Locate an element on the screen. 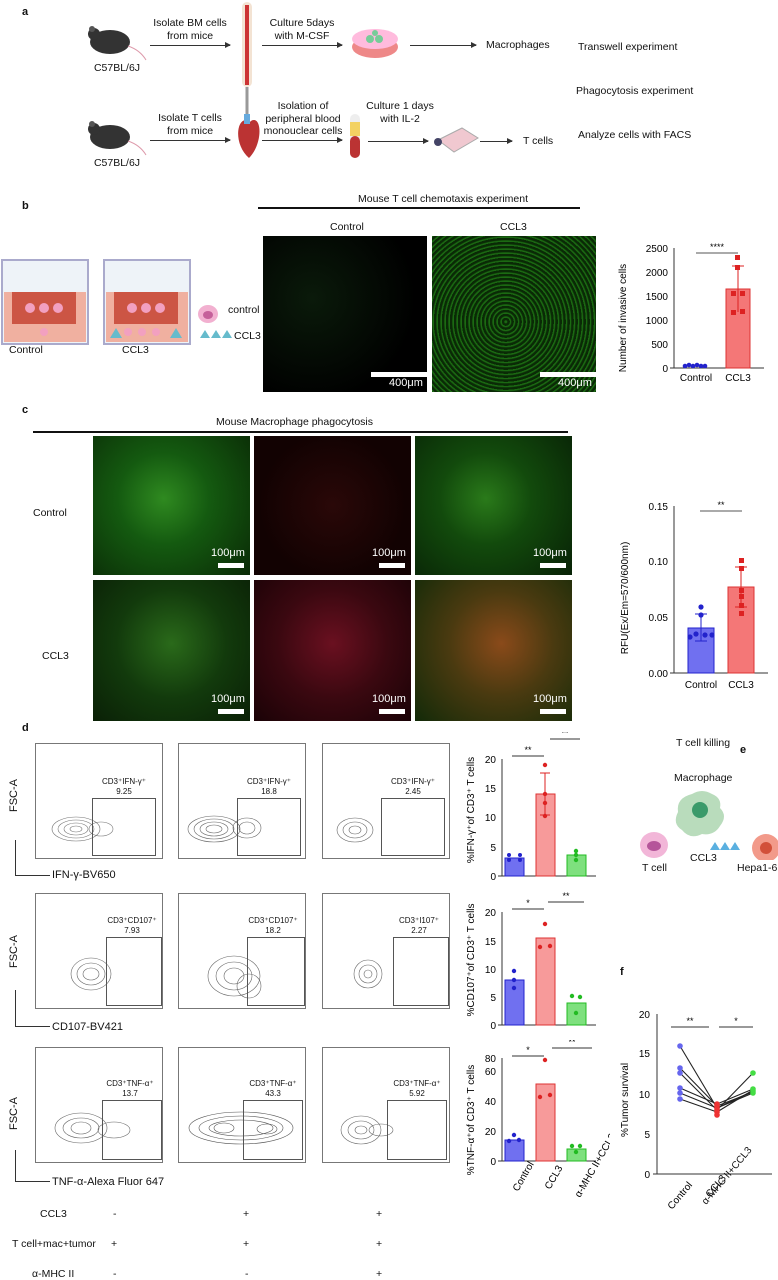 The height and width of the screenshot is (1280, 778). facs-plot-cd107-control: CD3⁺CD107⁺ 7.93 is located at coordinates (99, 951).